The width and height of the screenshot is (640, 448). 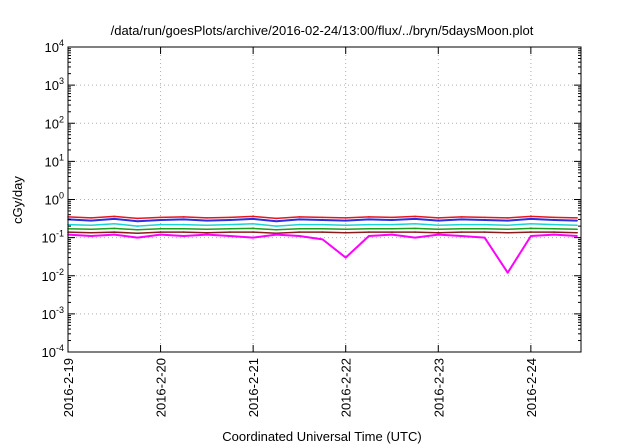 I want to click on x-tick-label: 2016-2-22, so click(x=346, y=387).